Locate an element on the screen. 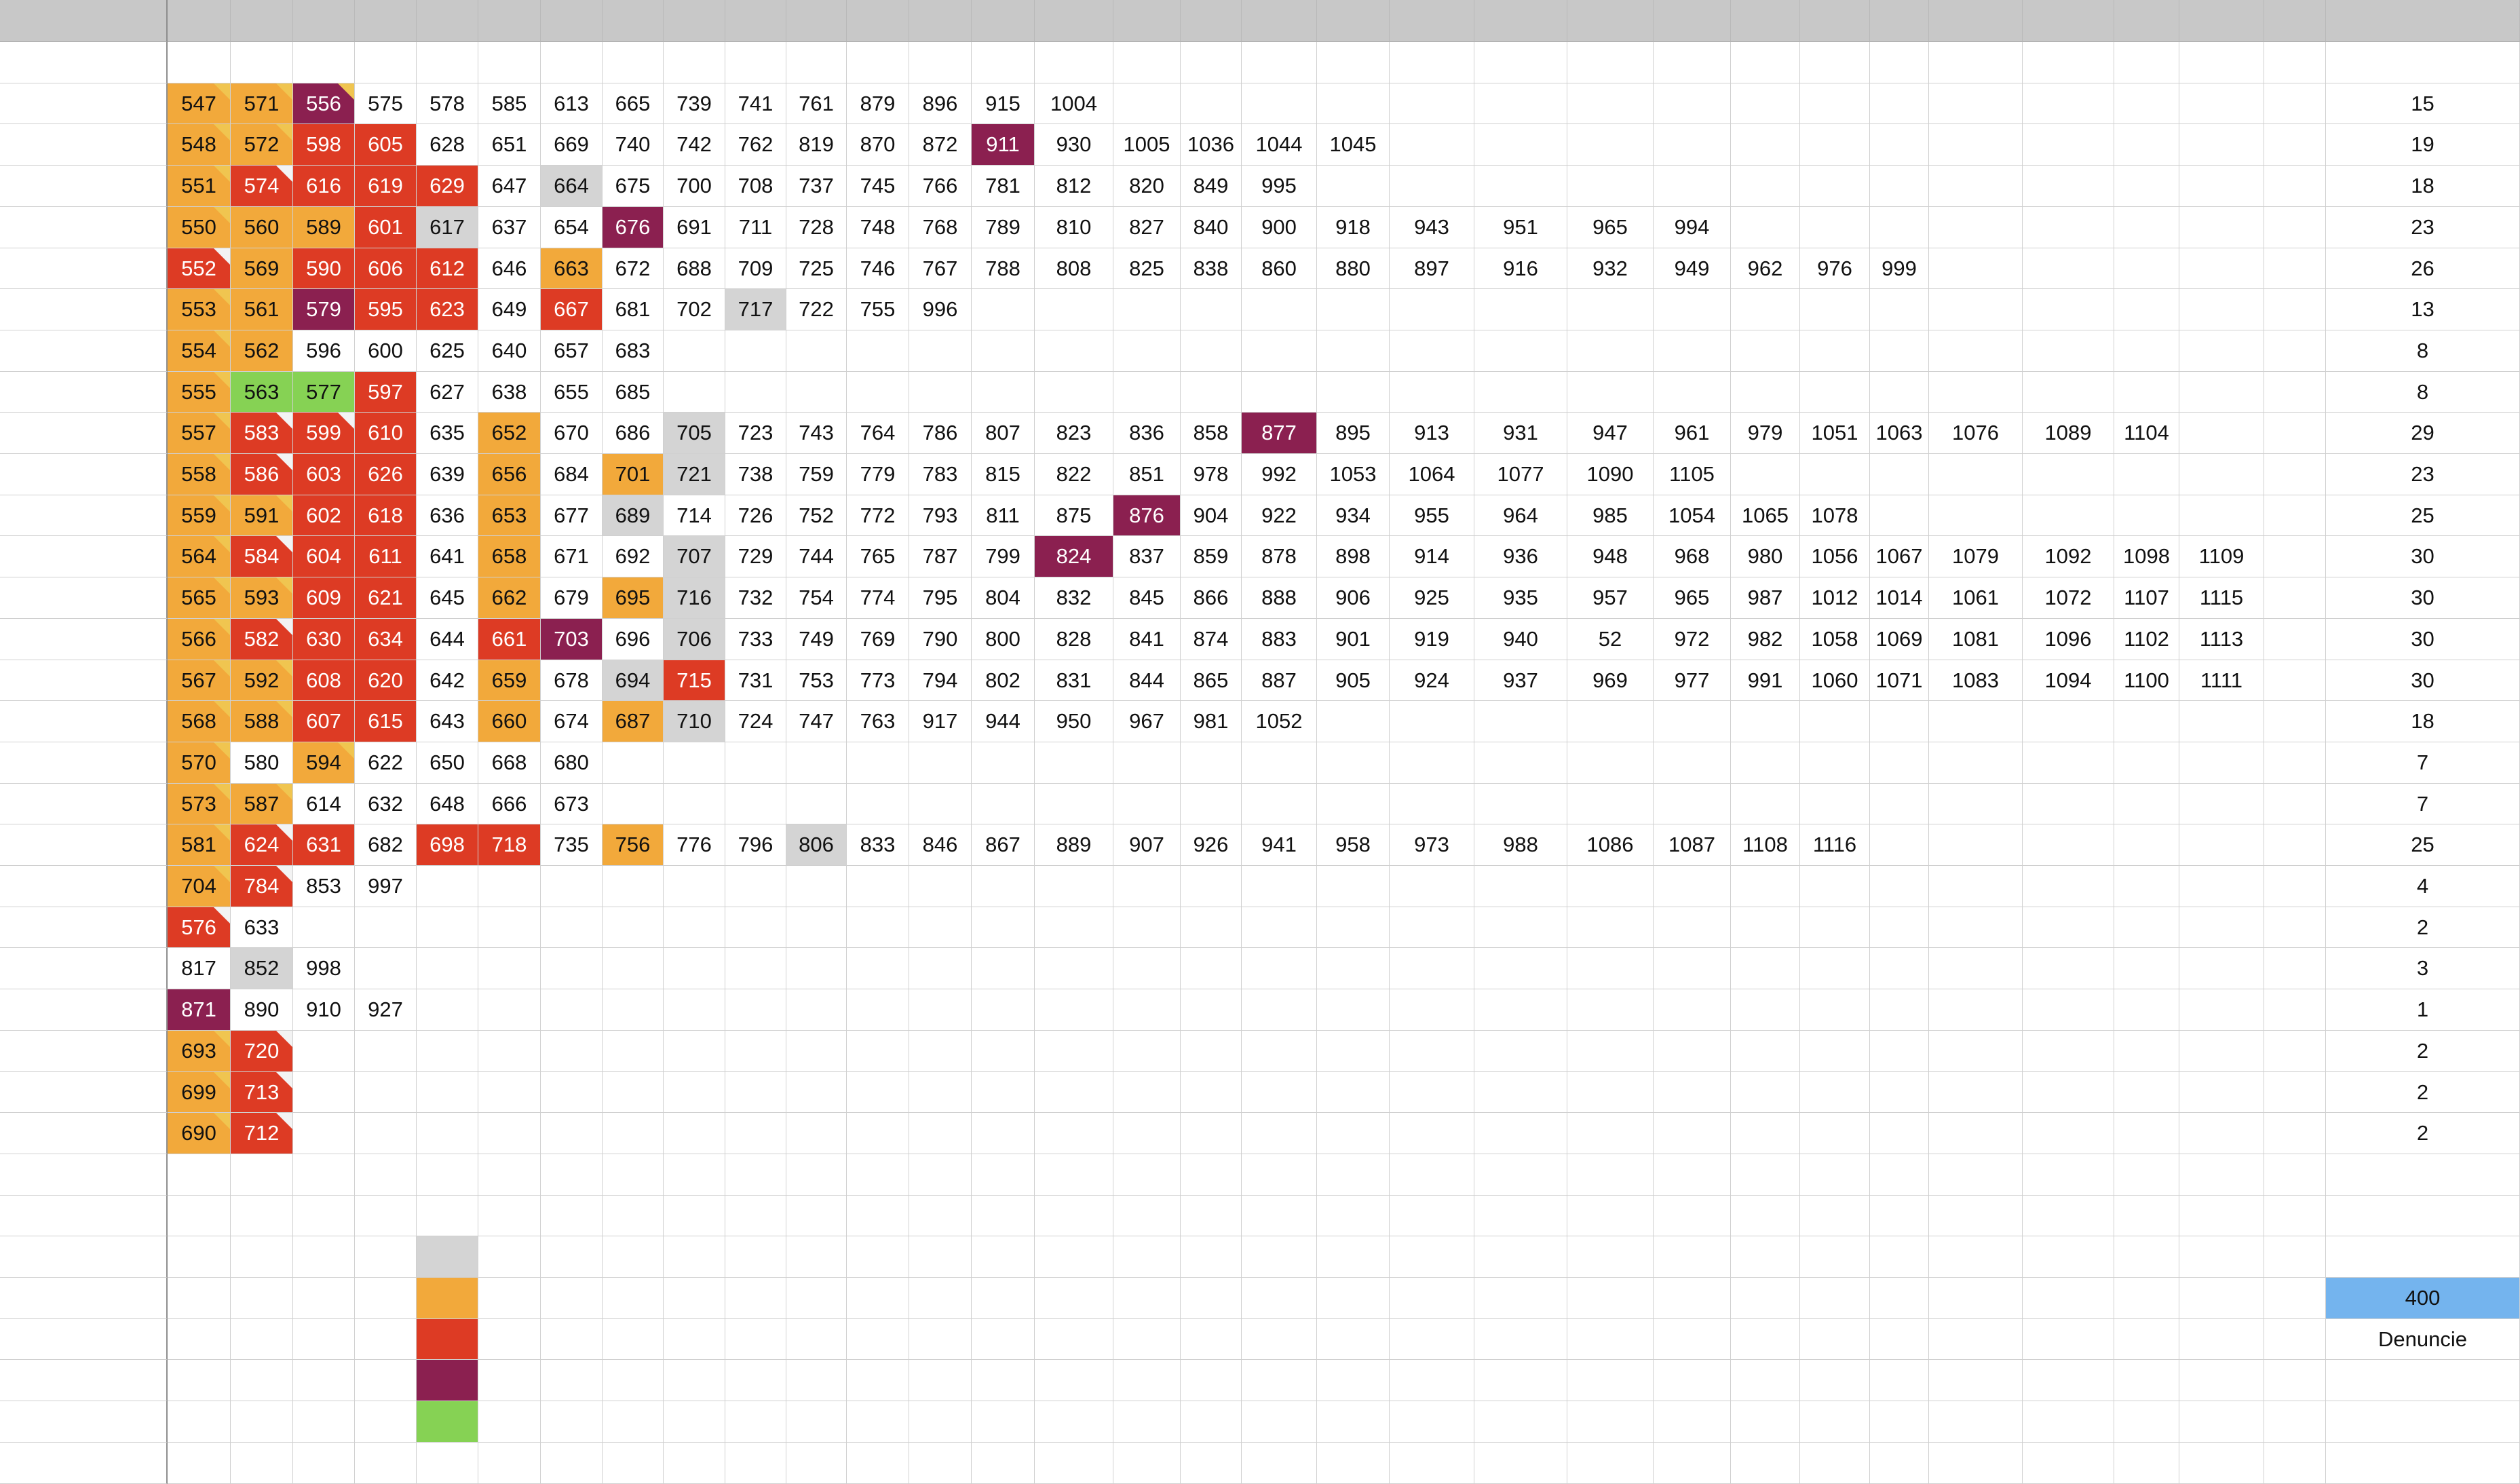  status-cell: 576 is located at coordinates (199, 927).